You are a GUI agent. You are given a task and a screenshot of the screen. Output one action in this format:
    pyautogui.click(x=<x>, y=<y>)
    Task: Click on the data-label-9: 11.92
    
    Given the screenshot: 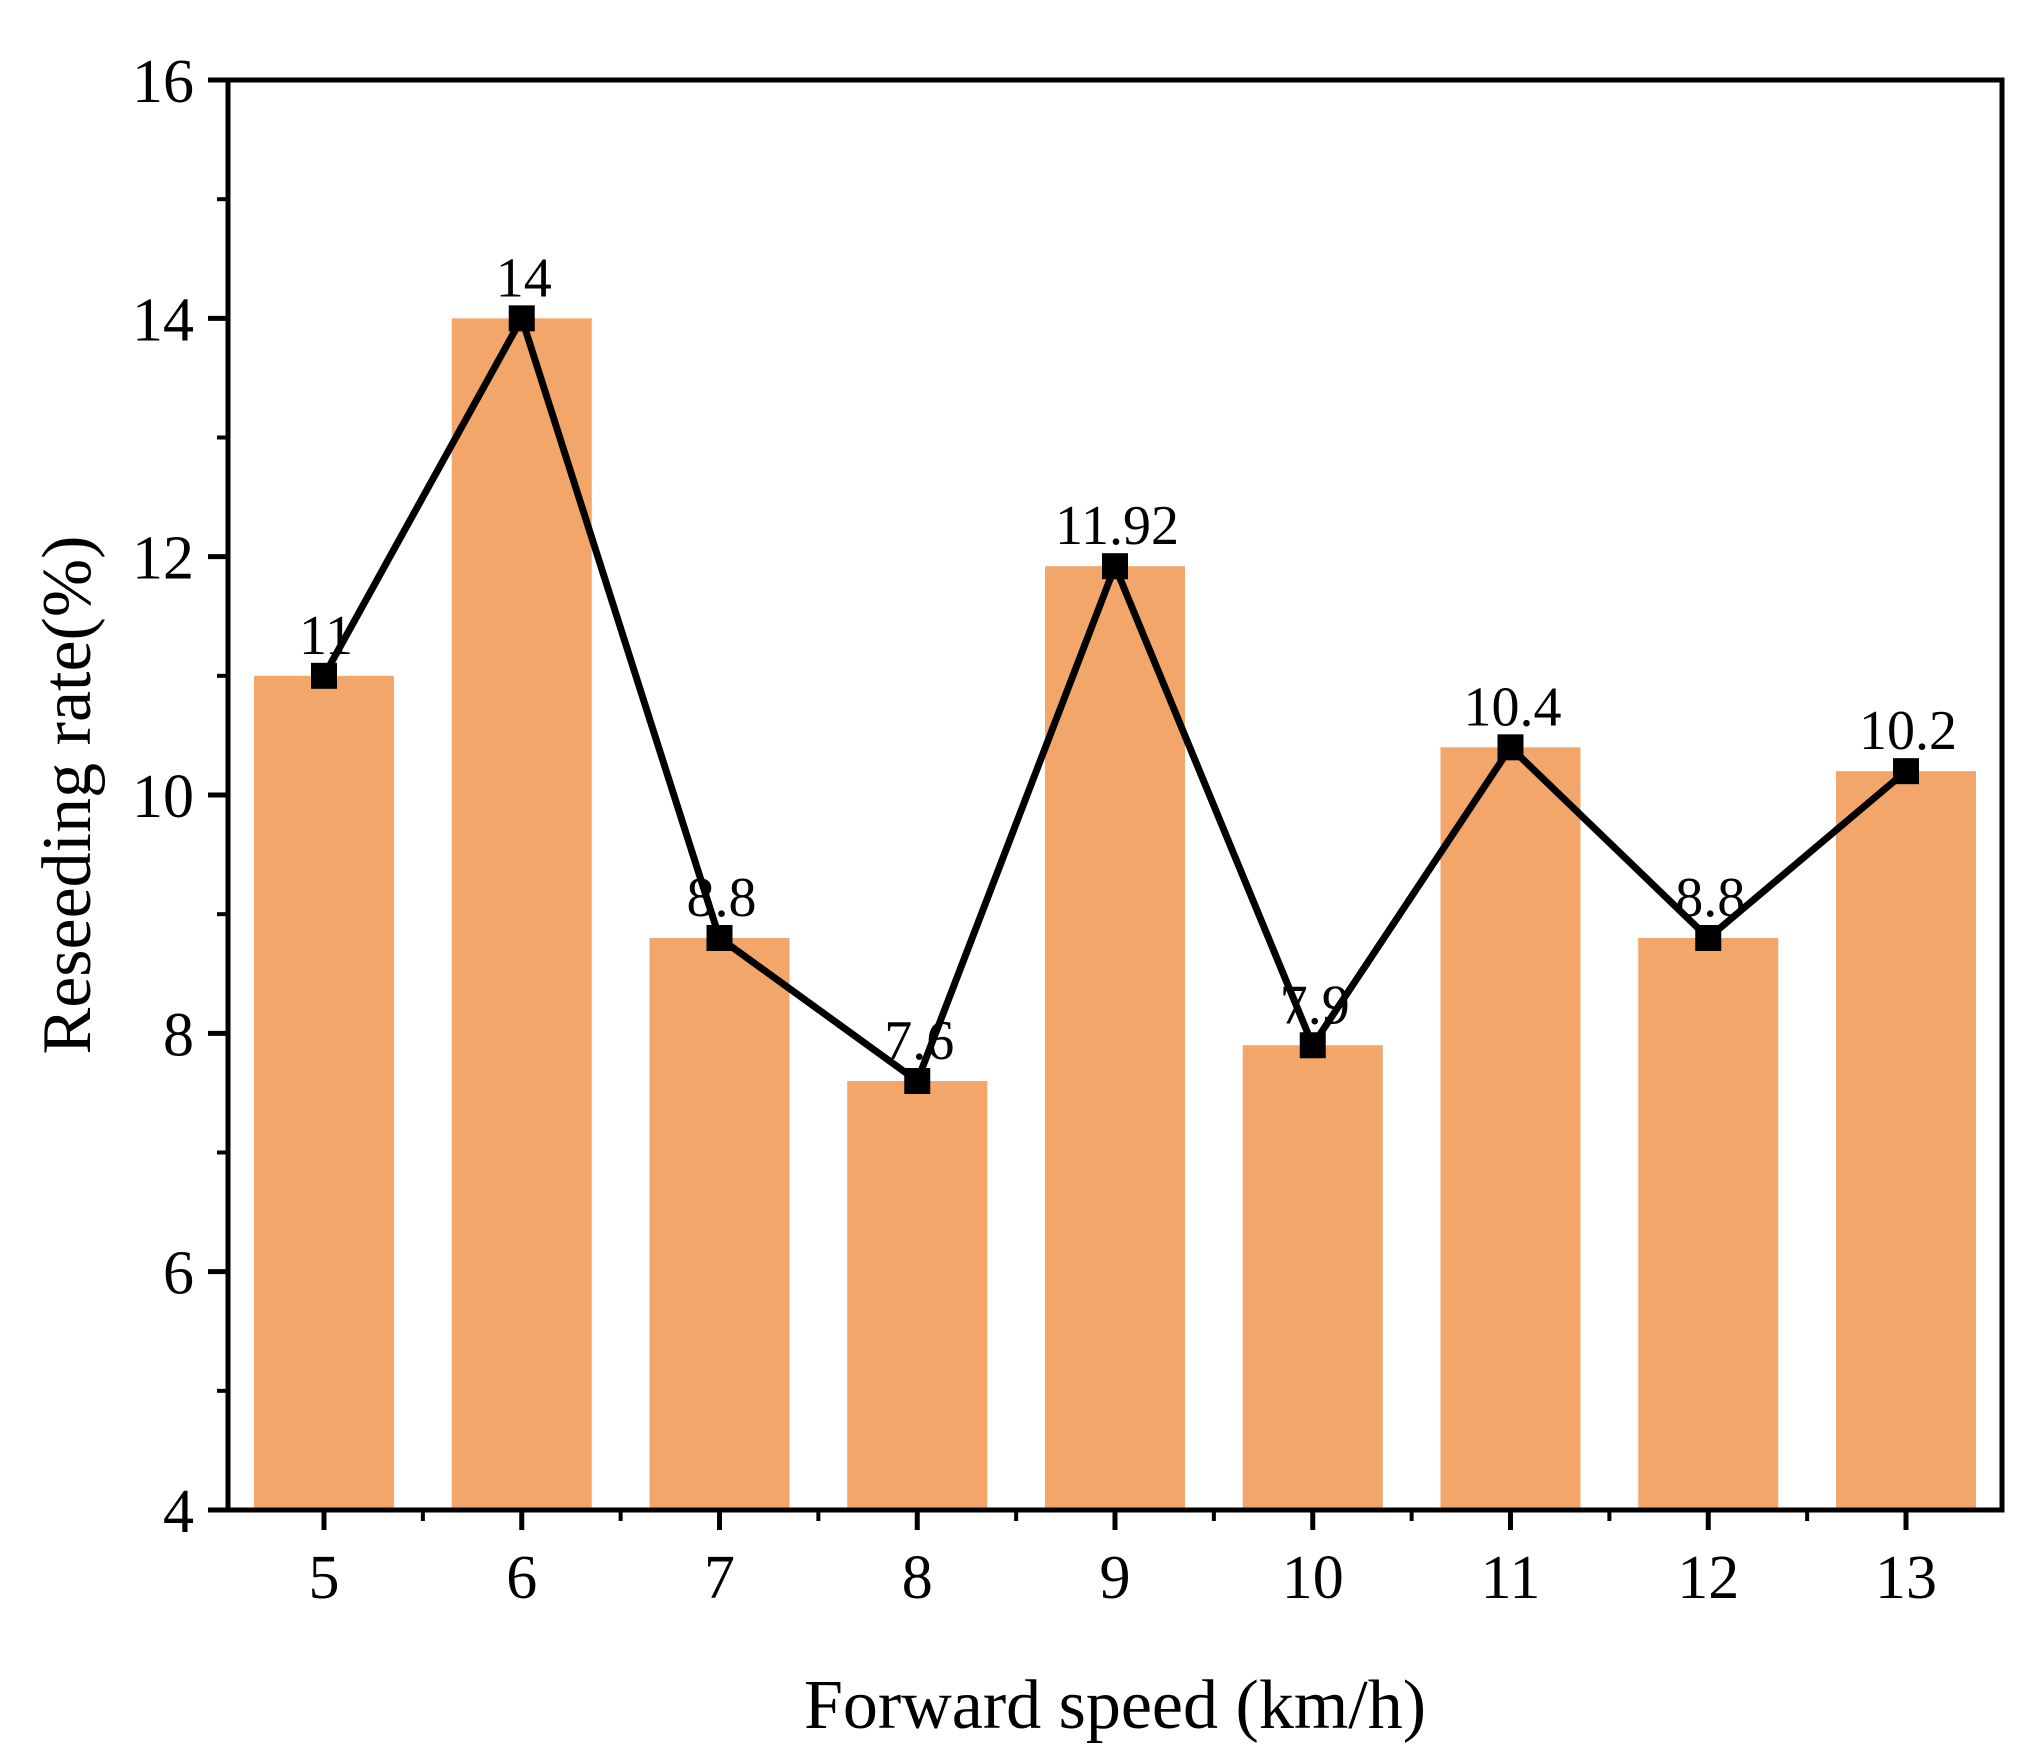 What is the action you would take?
    pyautogui.click(x=1117, y=526)
    